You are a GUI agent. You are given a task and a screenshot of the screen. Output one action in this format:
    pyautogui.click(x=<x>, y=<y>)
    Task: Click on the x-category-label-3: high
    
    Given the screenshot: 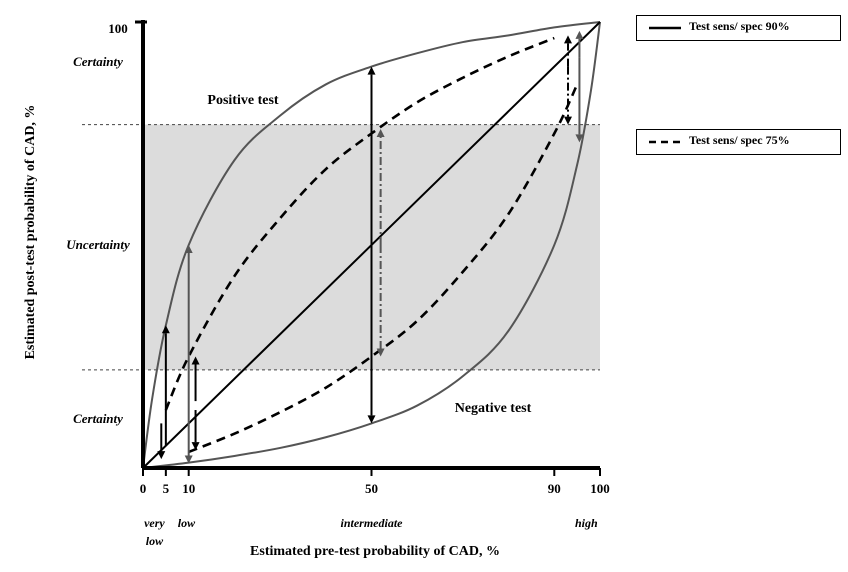 What is the action you would take?
    pyautogui.click(x=586, y=523)
    